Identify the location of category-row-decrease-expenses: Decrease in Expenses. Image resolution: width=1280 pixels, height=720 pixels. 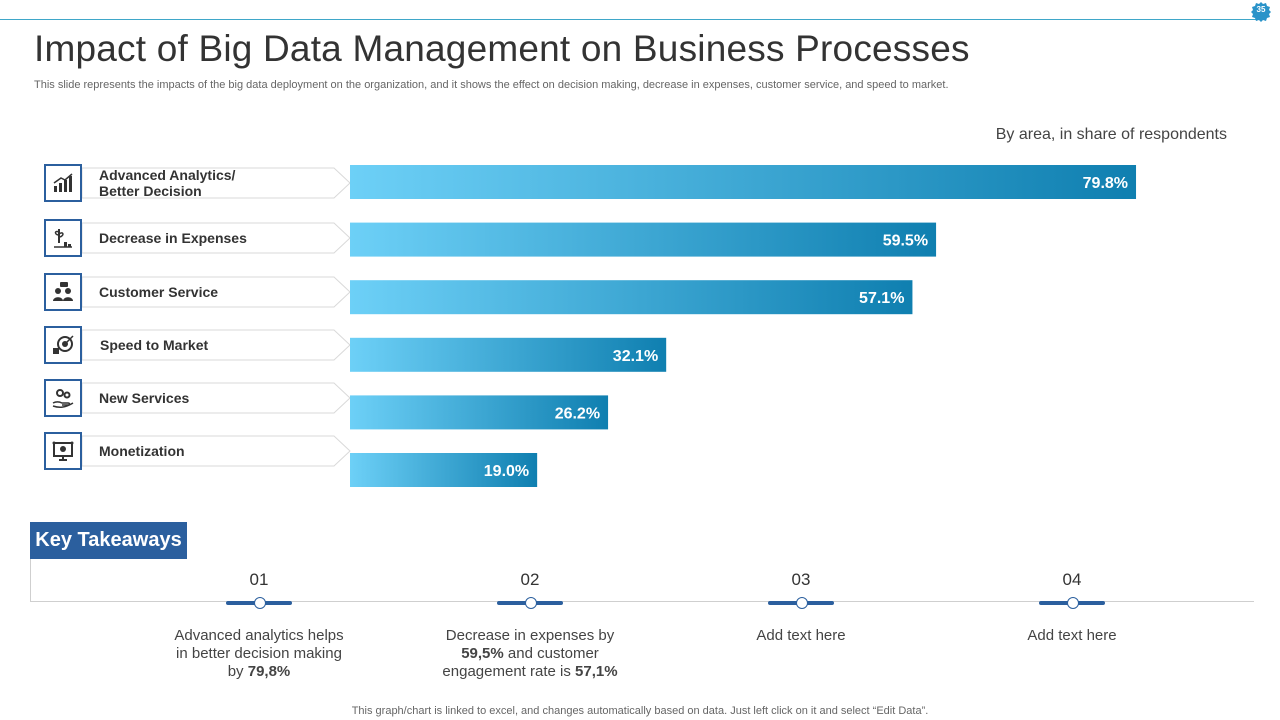
(197, 238).